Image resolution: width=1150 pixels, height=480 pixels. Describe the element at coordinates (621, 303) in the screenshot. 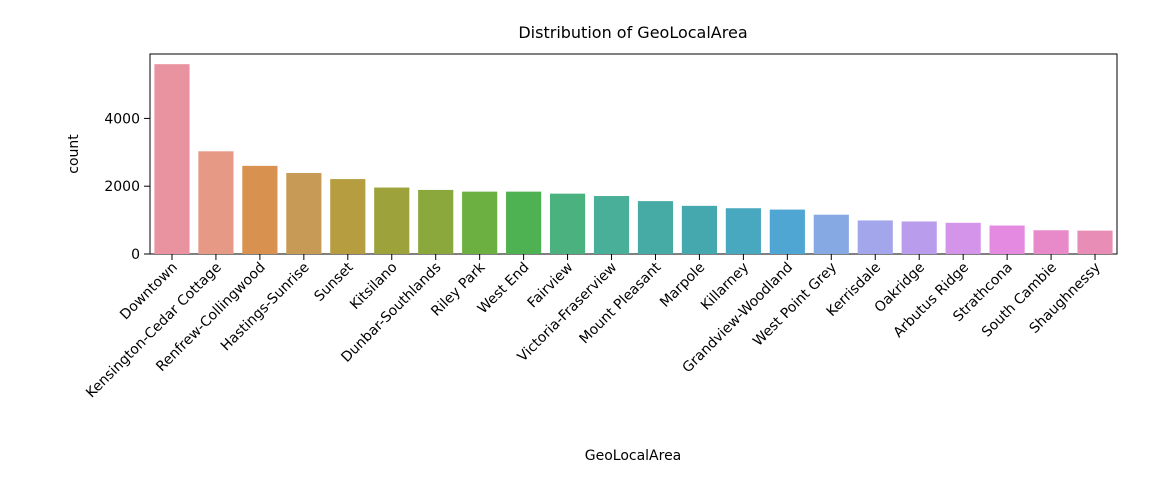

I see `x-tick-label: Mount Pleasant` at that location.